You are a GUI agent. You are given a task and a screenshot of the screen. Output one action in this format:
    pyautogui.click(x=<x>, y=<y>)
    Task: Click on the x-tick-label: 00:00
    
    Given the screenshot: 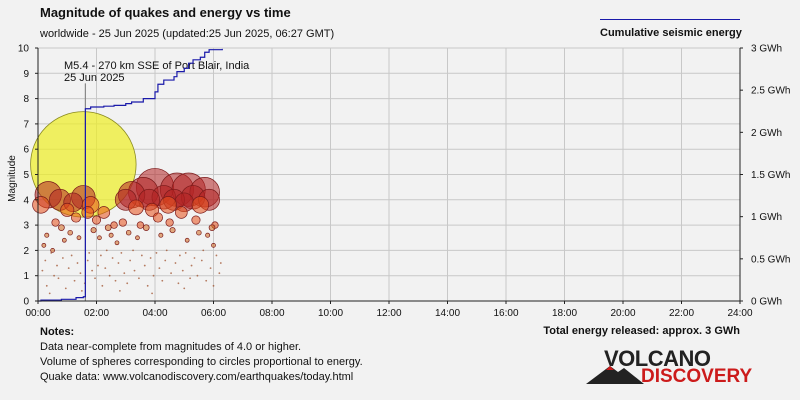 What is the action you would take?
    pyautogui.click(x=37, y=313)
    